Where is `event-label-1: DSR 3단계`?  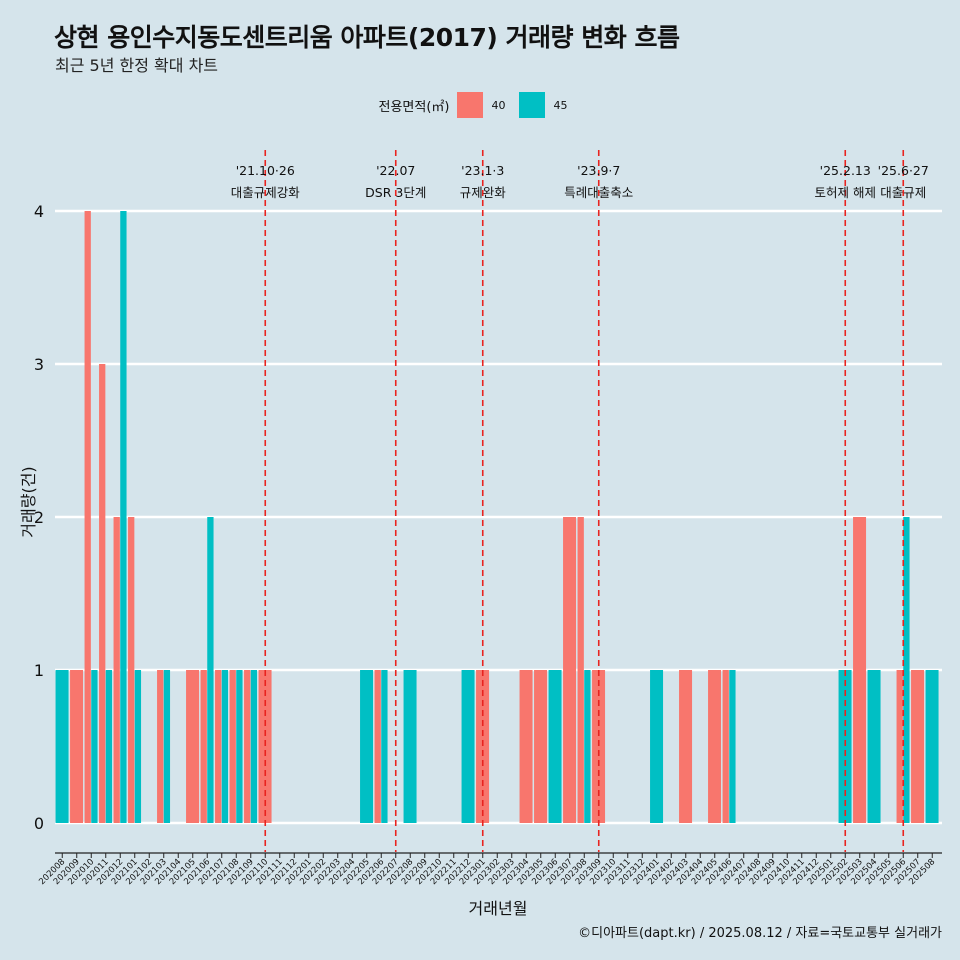 event-label-1: DSR 3단계 is located at coordinates (395, 192).